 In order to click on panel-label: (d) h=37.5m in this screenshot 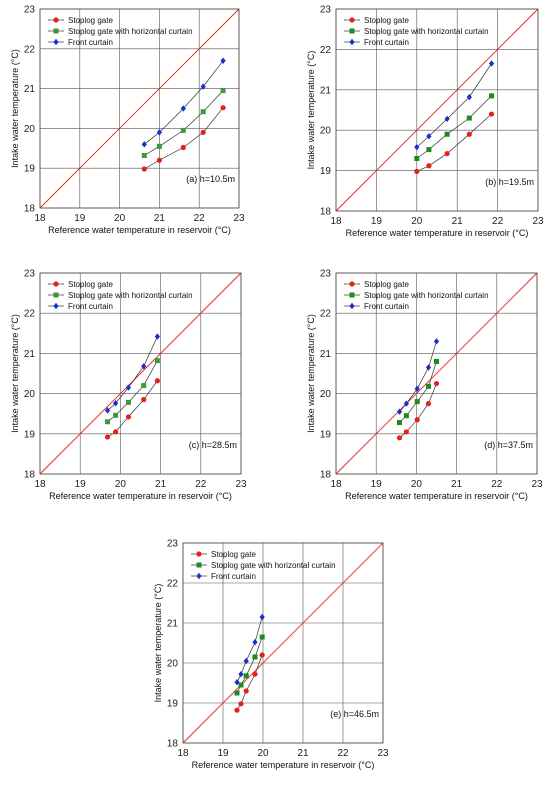, I will do `click(508, 445)`.